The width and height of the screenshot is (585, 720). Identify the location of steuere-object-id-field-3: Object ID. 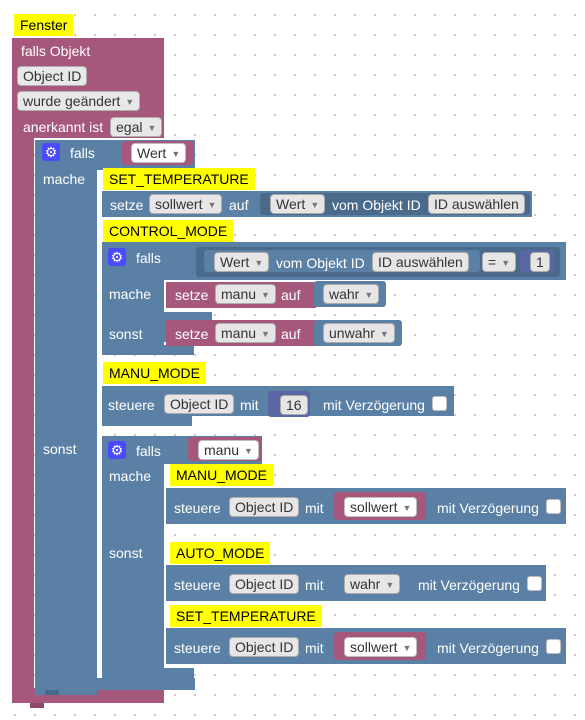
(264, 647).